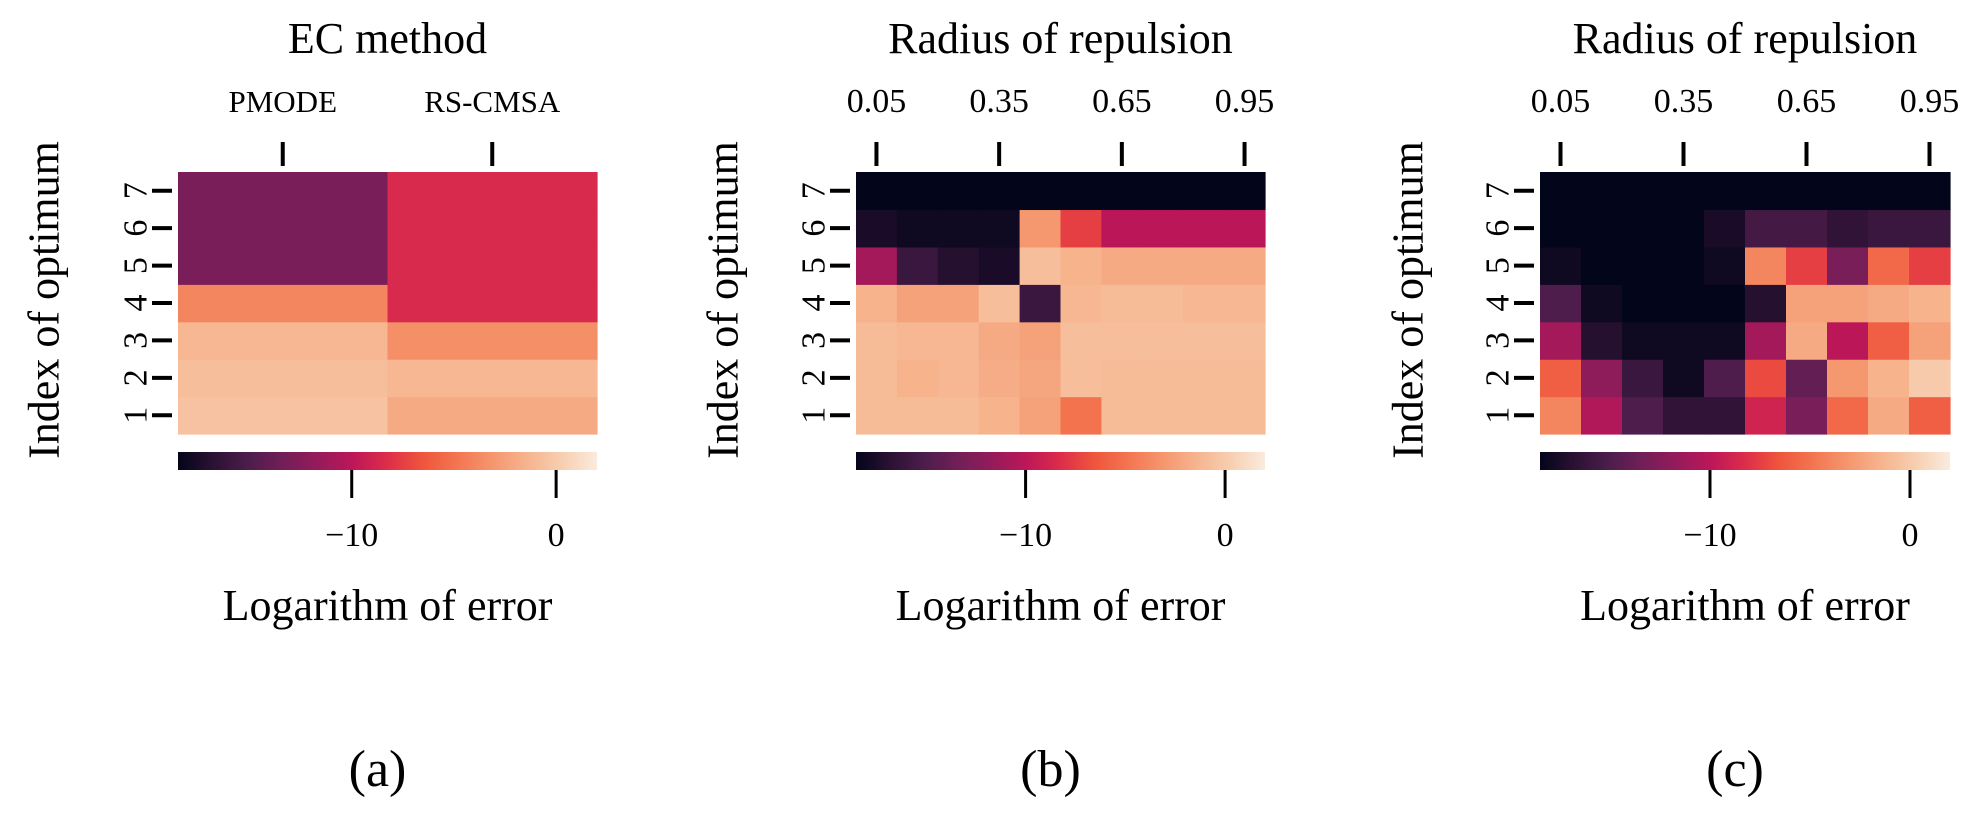 This screenshot has height=819, width=1974. Describe the element at coordinates (1408, 300) in the screenshot. I see `y-axis-label: Index of optimum` at that location.